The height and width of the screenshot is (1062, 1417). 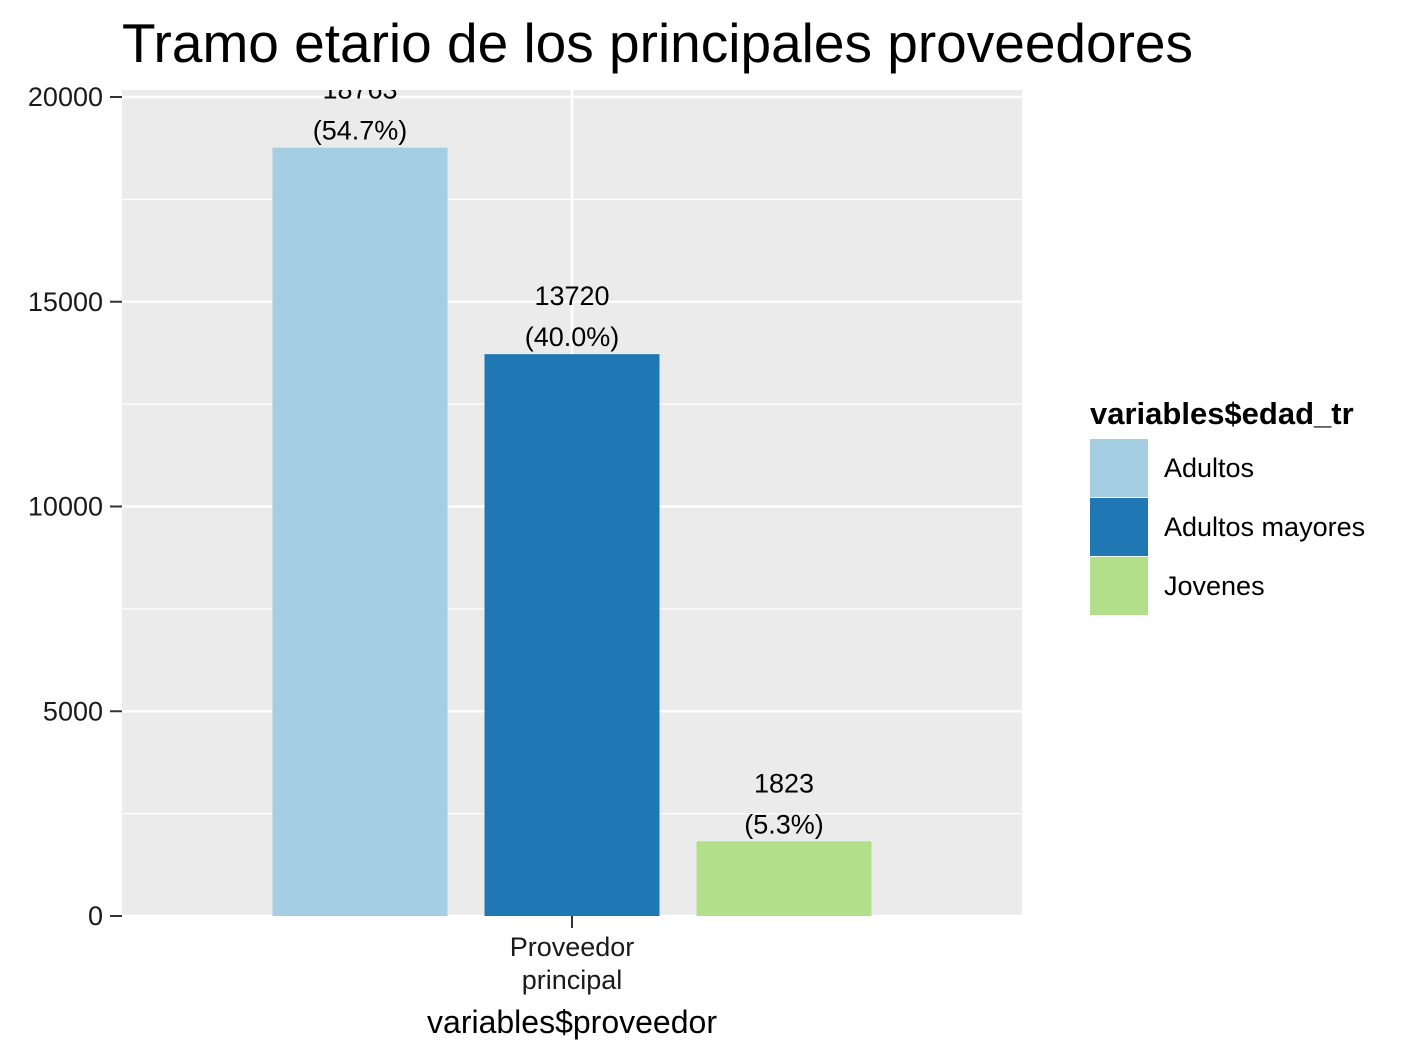 What do you see at coordinates (73, 711) in the screenshot?
I see `y-tick-label: 5000` at bounding box center [73, 711].